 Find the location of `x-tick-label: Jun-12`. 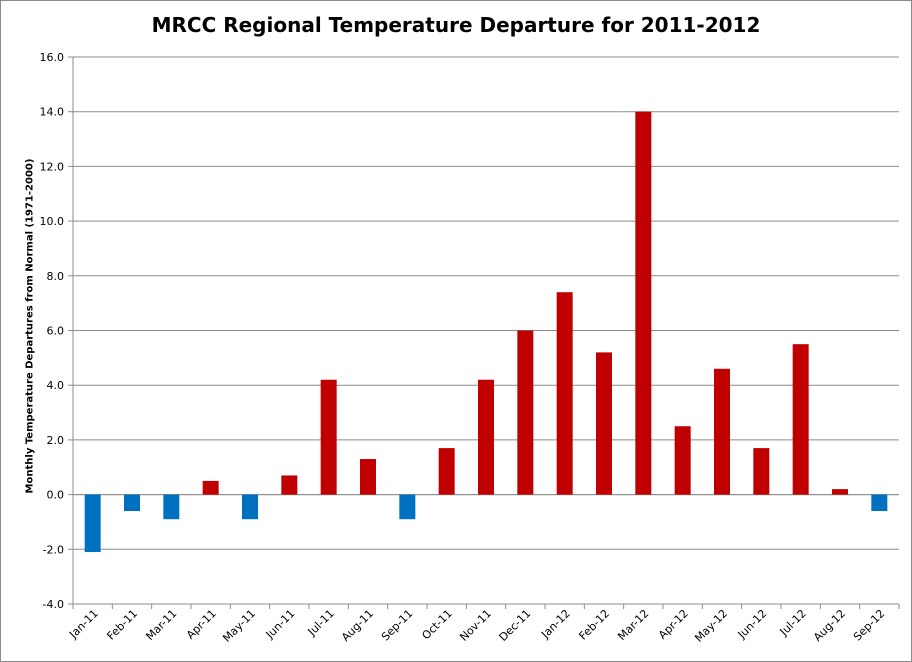

x-tick-label: Jun-12 is located at coordinates (752, 624).